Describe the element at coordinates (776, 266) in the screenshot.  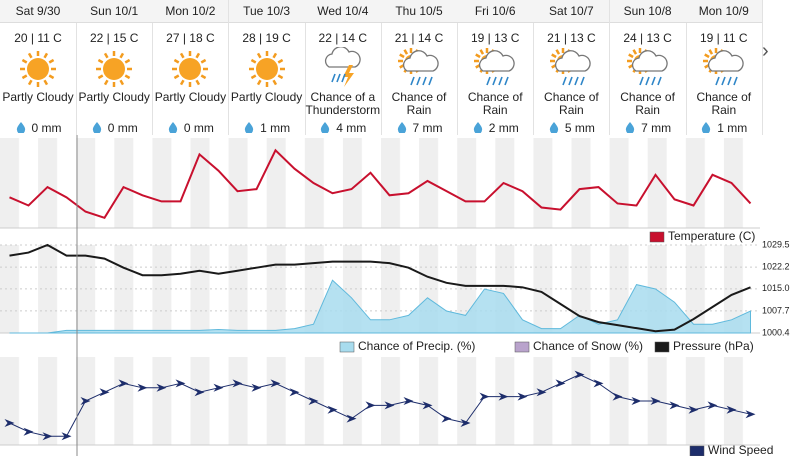
I see `y-tick-label: 1022.2` at that location.